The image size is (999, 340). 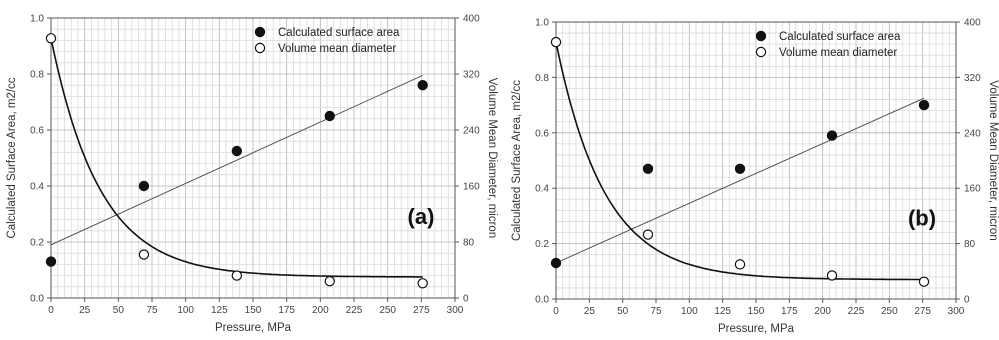 What do you see at coordinates (421, 216) in the screenshot?
I see `panel-label: (a)` at bounding box center [421, 216].